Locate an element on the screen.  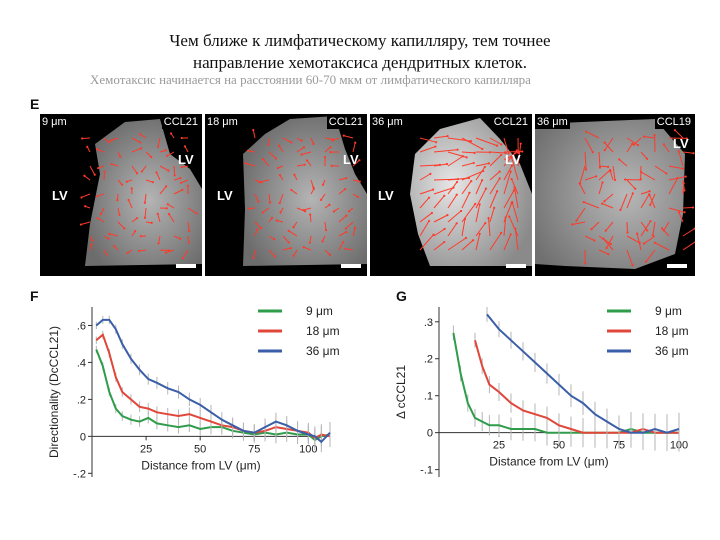
legend-label: 9 μm is located at coordinates (668, 311).